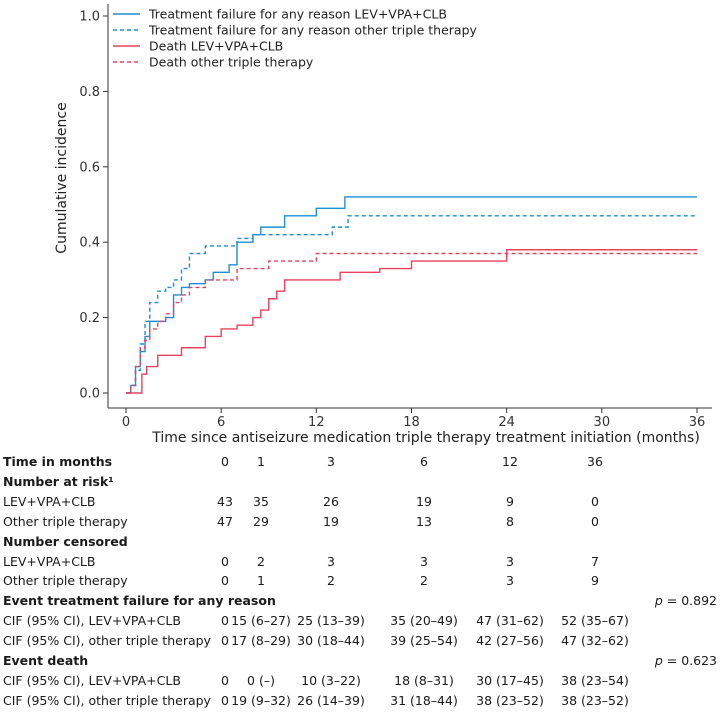 This screenshot has width=723, height=712. I want to click on risk-table-row: Number censored, so click(361, 542).